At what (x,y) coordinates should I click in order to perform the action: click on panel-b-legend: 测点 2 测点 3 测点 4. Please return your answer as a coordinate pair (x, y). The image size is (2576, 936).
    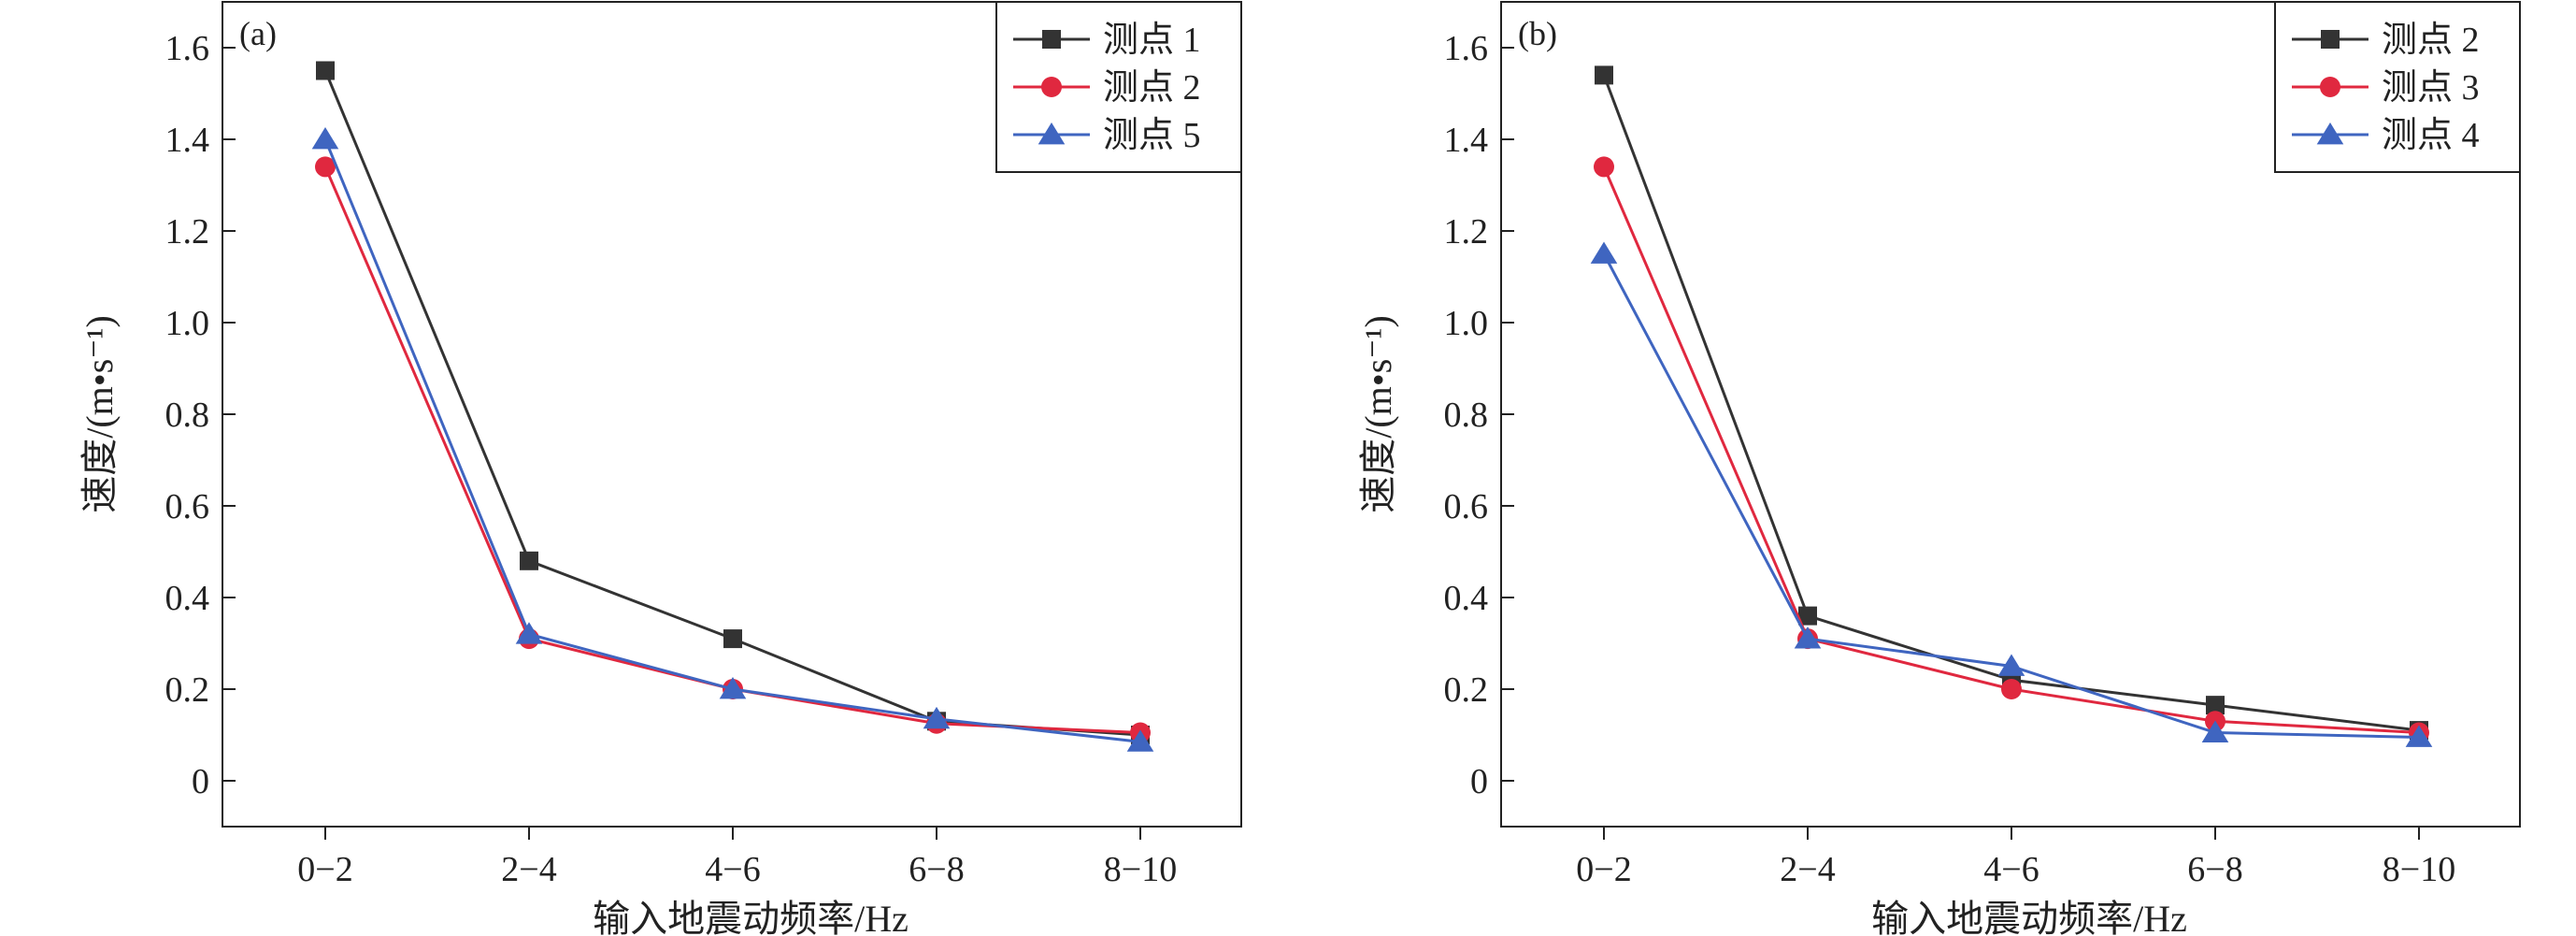
    Looking at the image, I should click on (2397, 87).